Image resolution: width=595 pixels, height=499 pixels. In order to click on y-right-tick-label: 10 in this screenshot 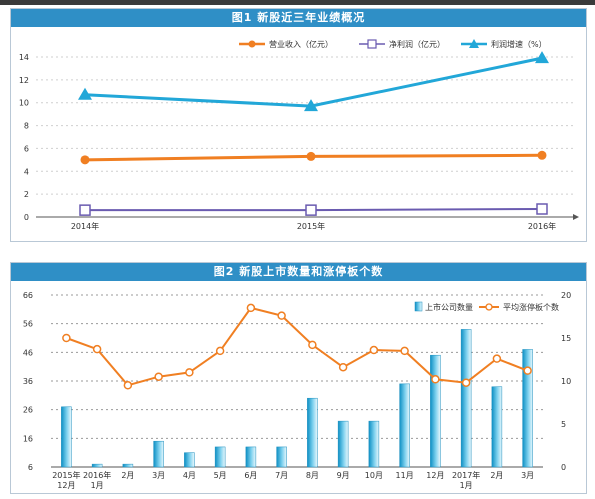, I will do `click(566, 381)`.